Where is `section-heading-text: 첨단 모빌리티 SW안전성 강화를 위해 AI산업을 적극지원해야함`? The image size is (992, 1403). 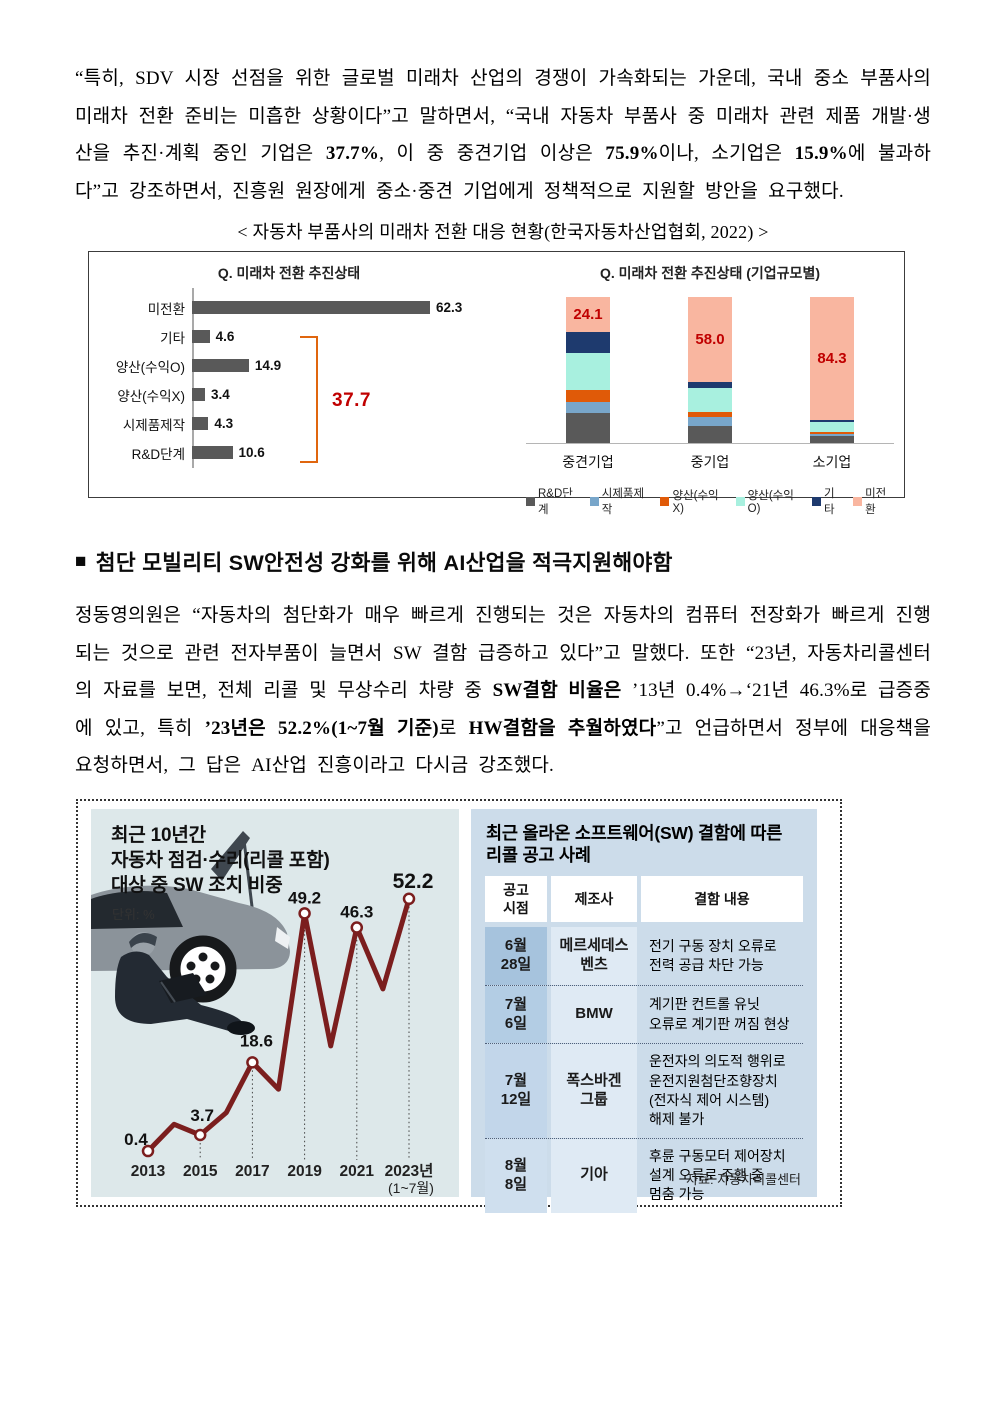
section-heading-text: 첨단 모빌리티 SW안전성 강화를 위해 AI산업을 적극지원해야함 is located at coordinates (384, 563).